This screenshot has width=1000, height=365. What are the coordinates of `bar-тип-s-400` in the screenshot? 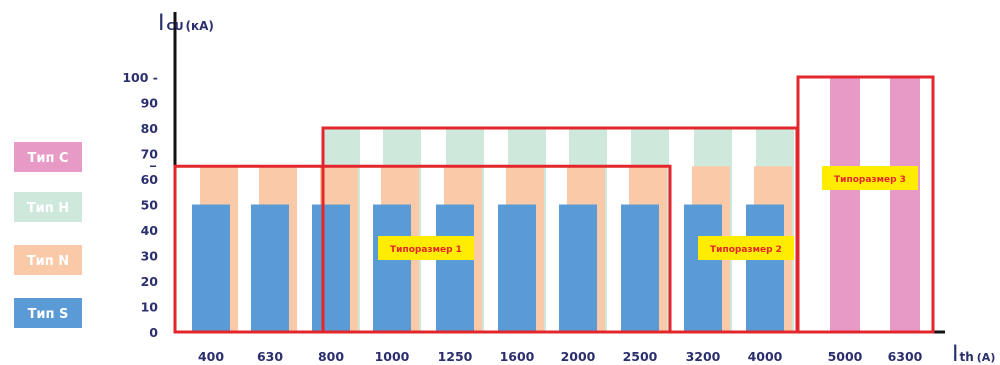 It's located at (211, 268).